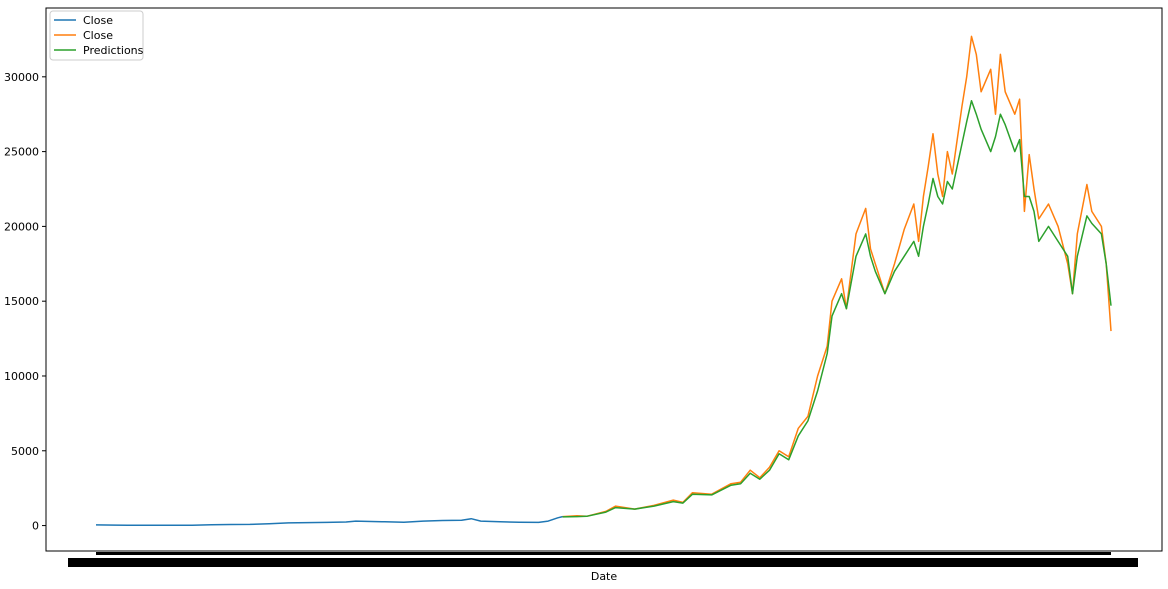 The image size is (1168, 589). What do you see at coordinates (21, 226) in the screenshot?
I see `y-tick-label: 20000` at bounding box center [21, 226].